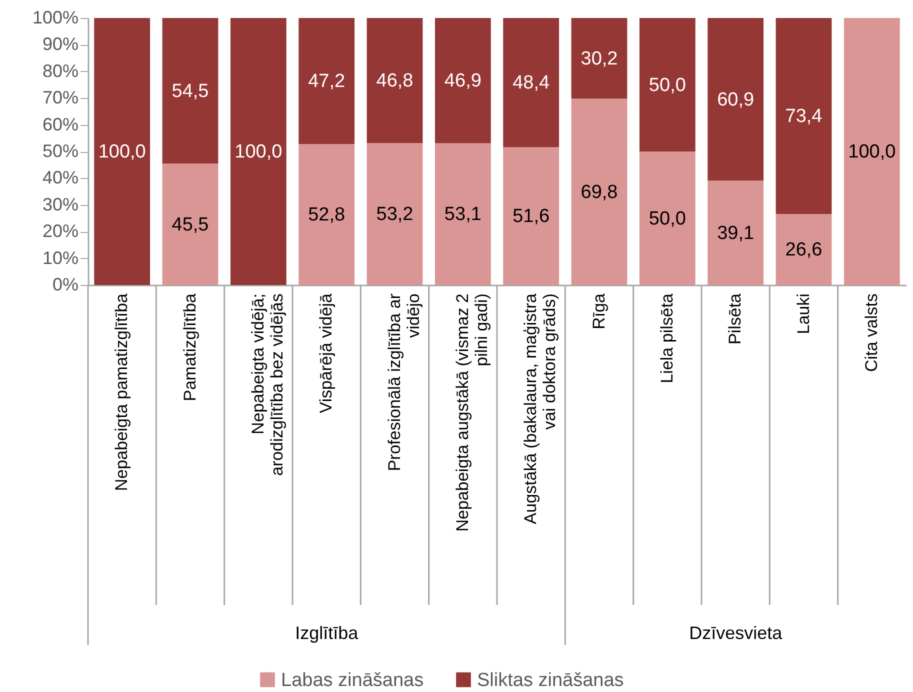  I want to click on data-label: 60,9, so click(735, 99).